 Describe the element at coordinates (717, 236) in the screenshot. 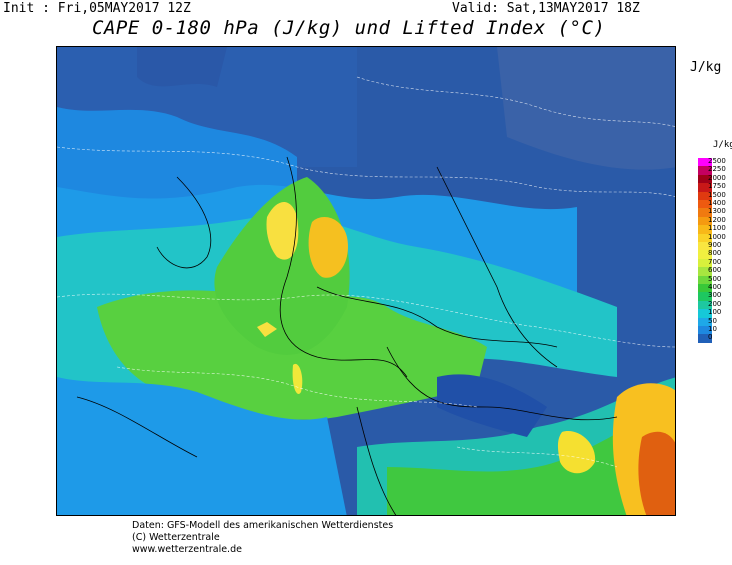

I see `legend-label: 1000` at that location.